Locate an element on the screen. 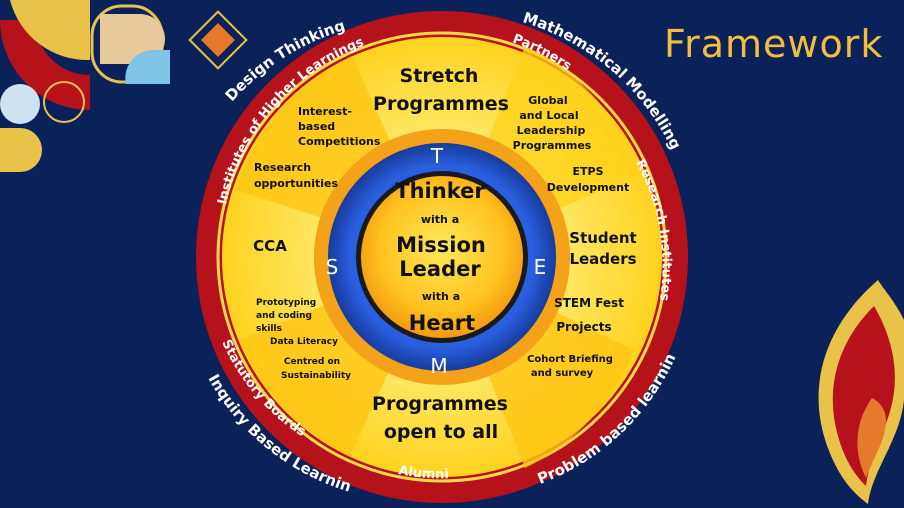 This screenshot has height=508, width=904. global-line2: and Local is located at coordinates (548, 115).